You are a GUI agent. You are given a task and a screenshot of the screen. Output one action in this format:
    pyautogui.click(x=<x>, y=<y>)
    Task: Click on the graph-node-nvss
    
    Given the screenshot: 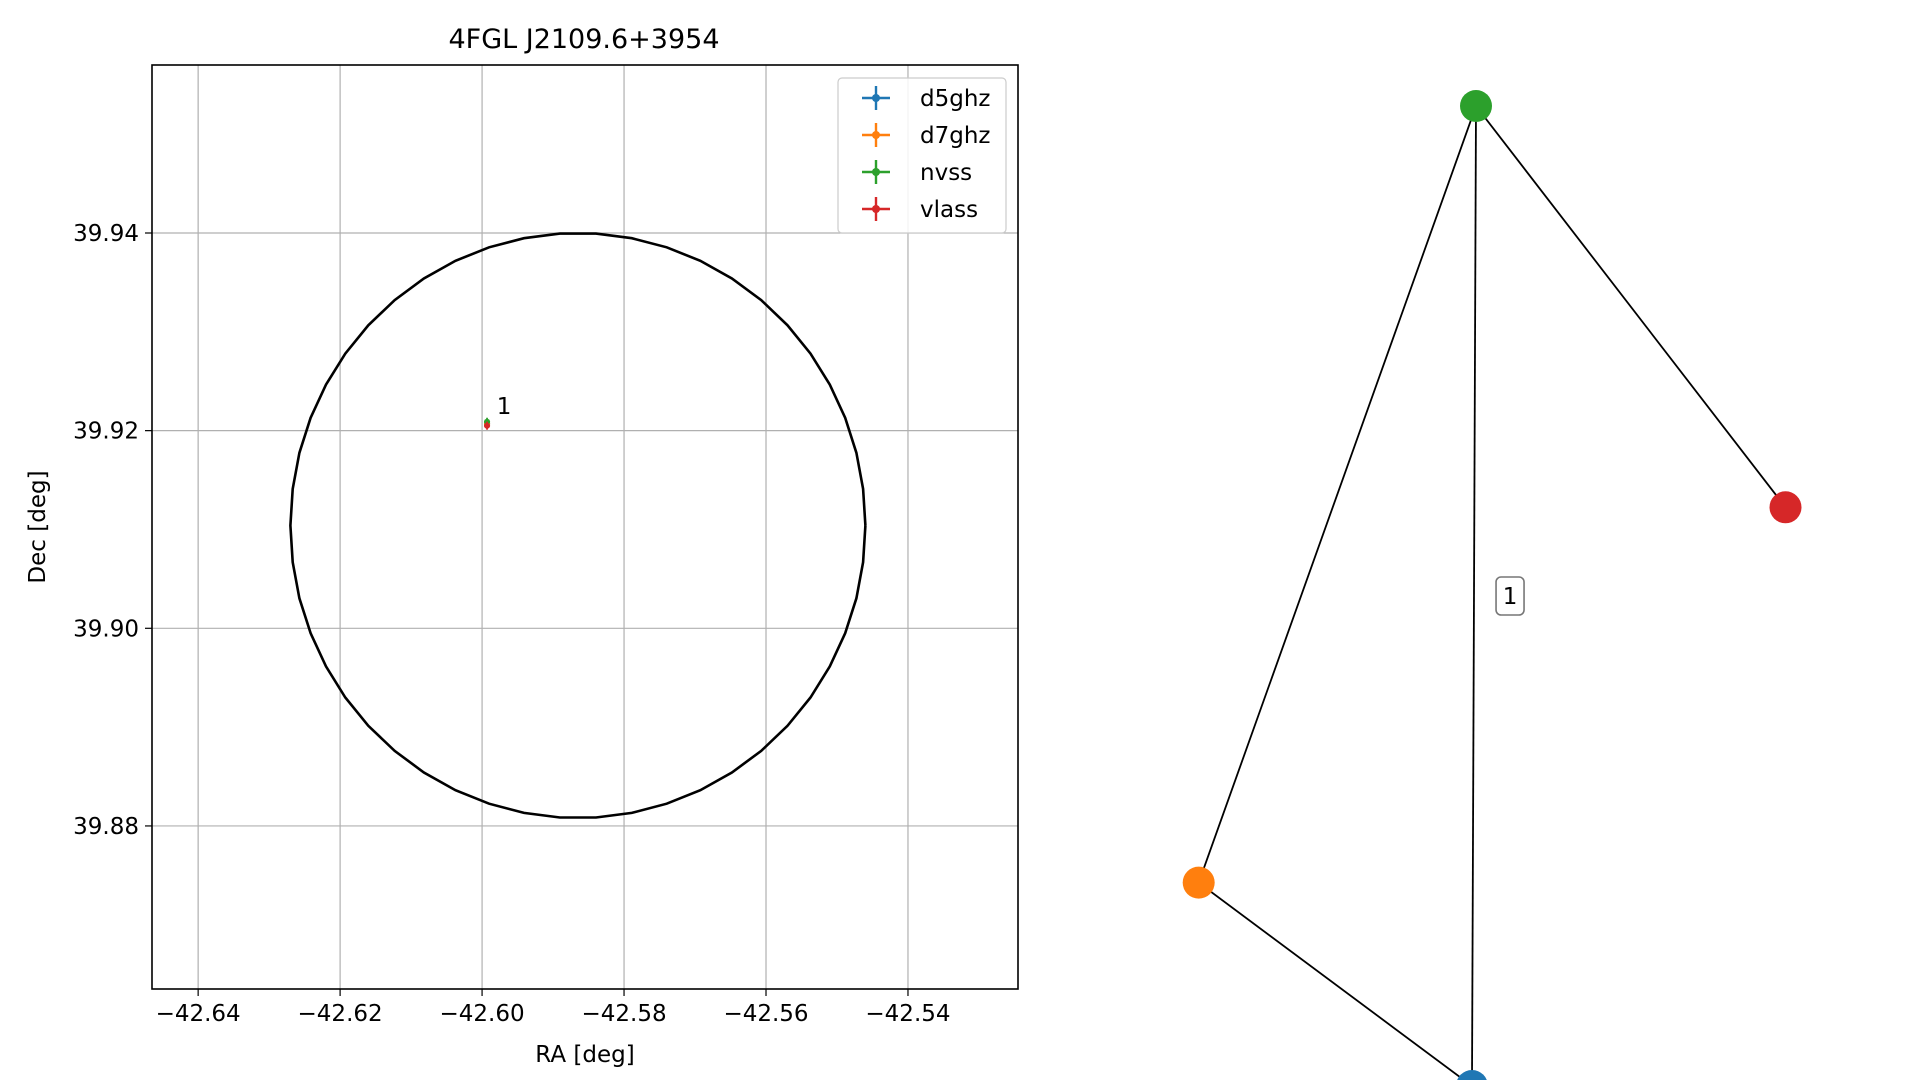 What is the action you would take?
    pyautogui.click(x=1476, y=106)
    